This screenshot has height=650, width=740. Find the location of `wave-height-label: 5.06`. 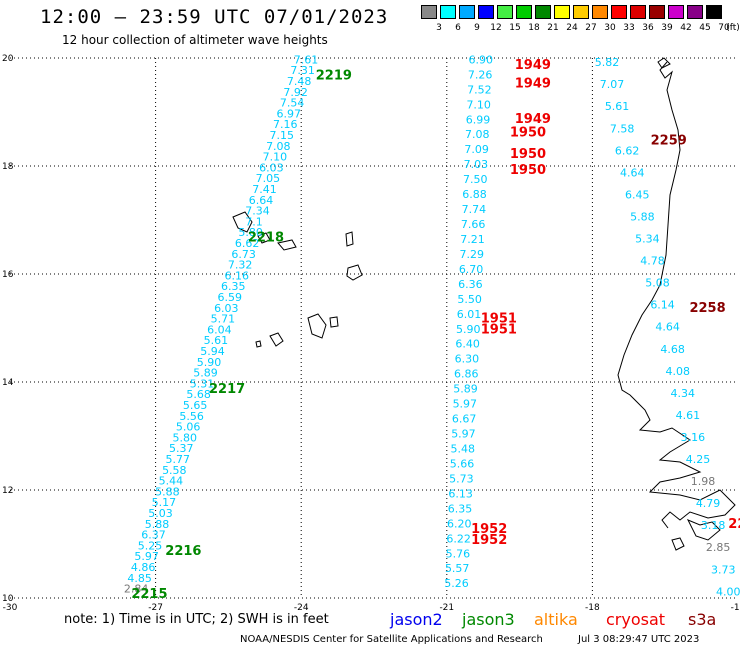

wave-height-label: 5.06 is located at coordinates (188, 427).